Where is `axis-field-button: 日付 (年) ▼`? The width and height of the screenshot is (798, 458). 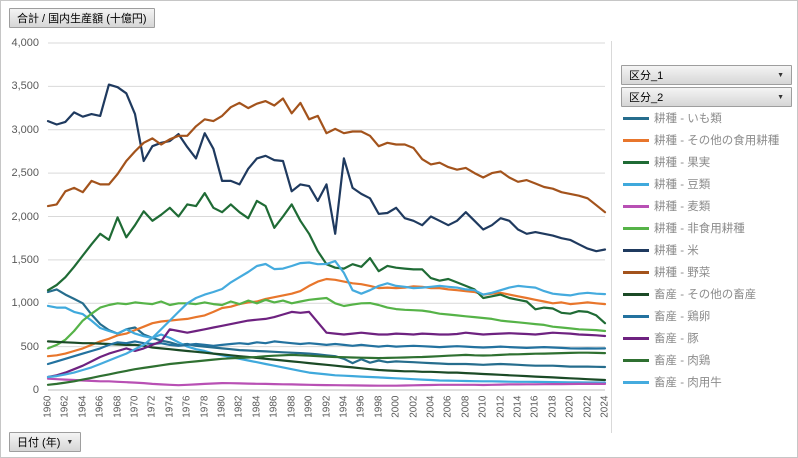 axis-field-button: 日付 (年) ▼ is located at coordinates (45, 442).